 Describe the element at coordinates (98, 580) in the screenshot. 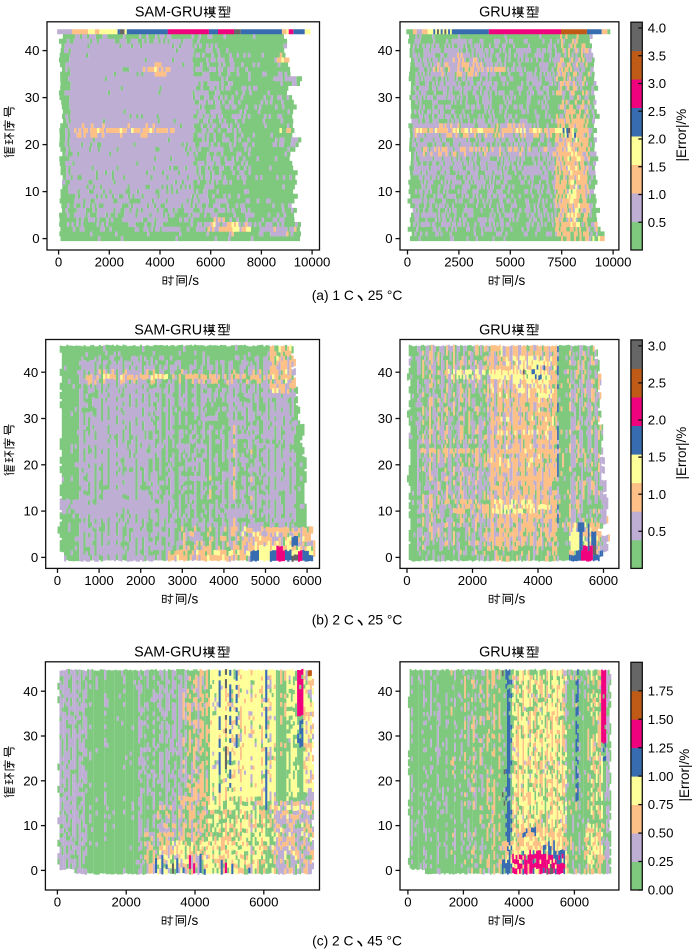

I see `svg-text: 1000` at that location.